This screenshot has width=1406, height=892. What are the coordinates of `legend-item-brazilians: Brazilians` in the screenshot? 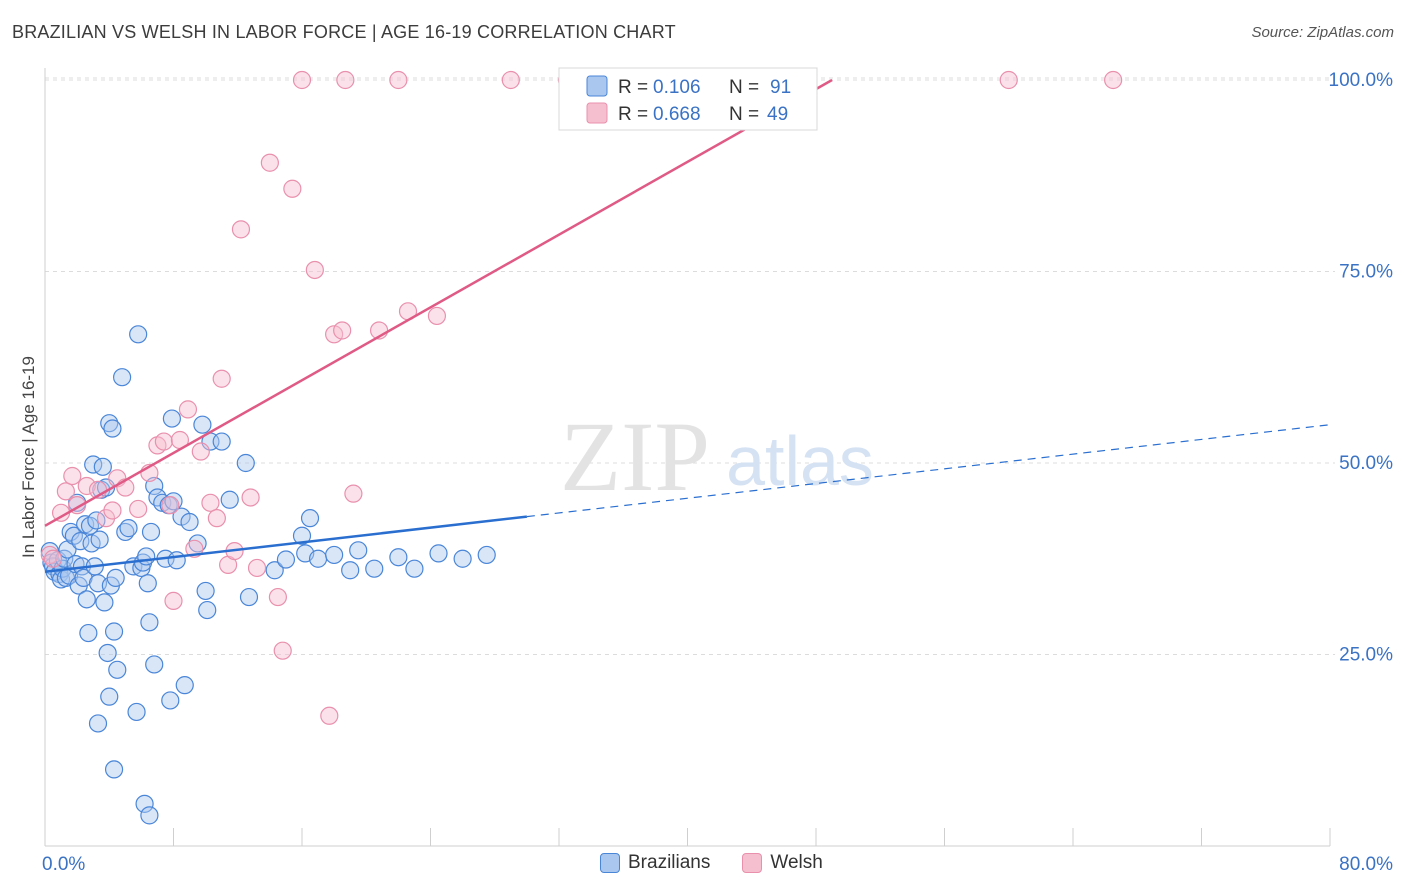 It's located at (655, 863).